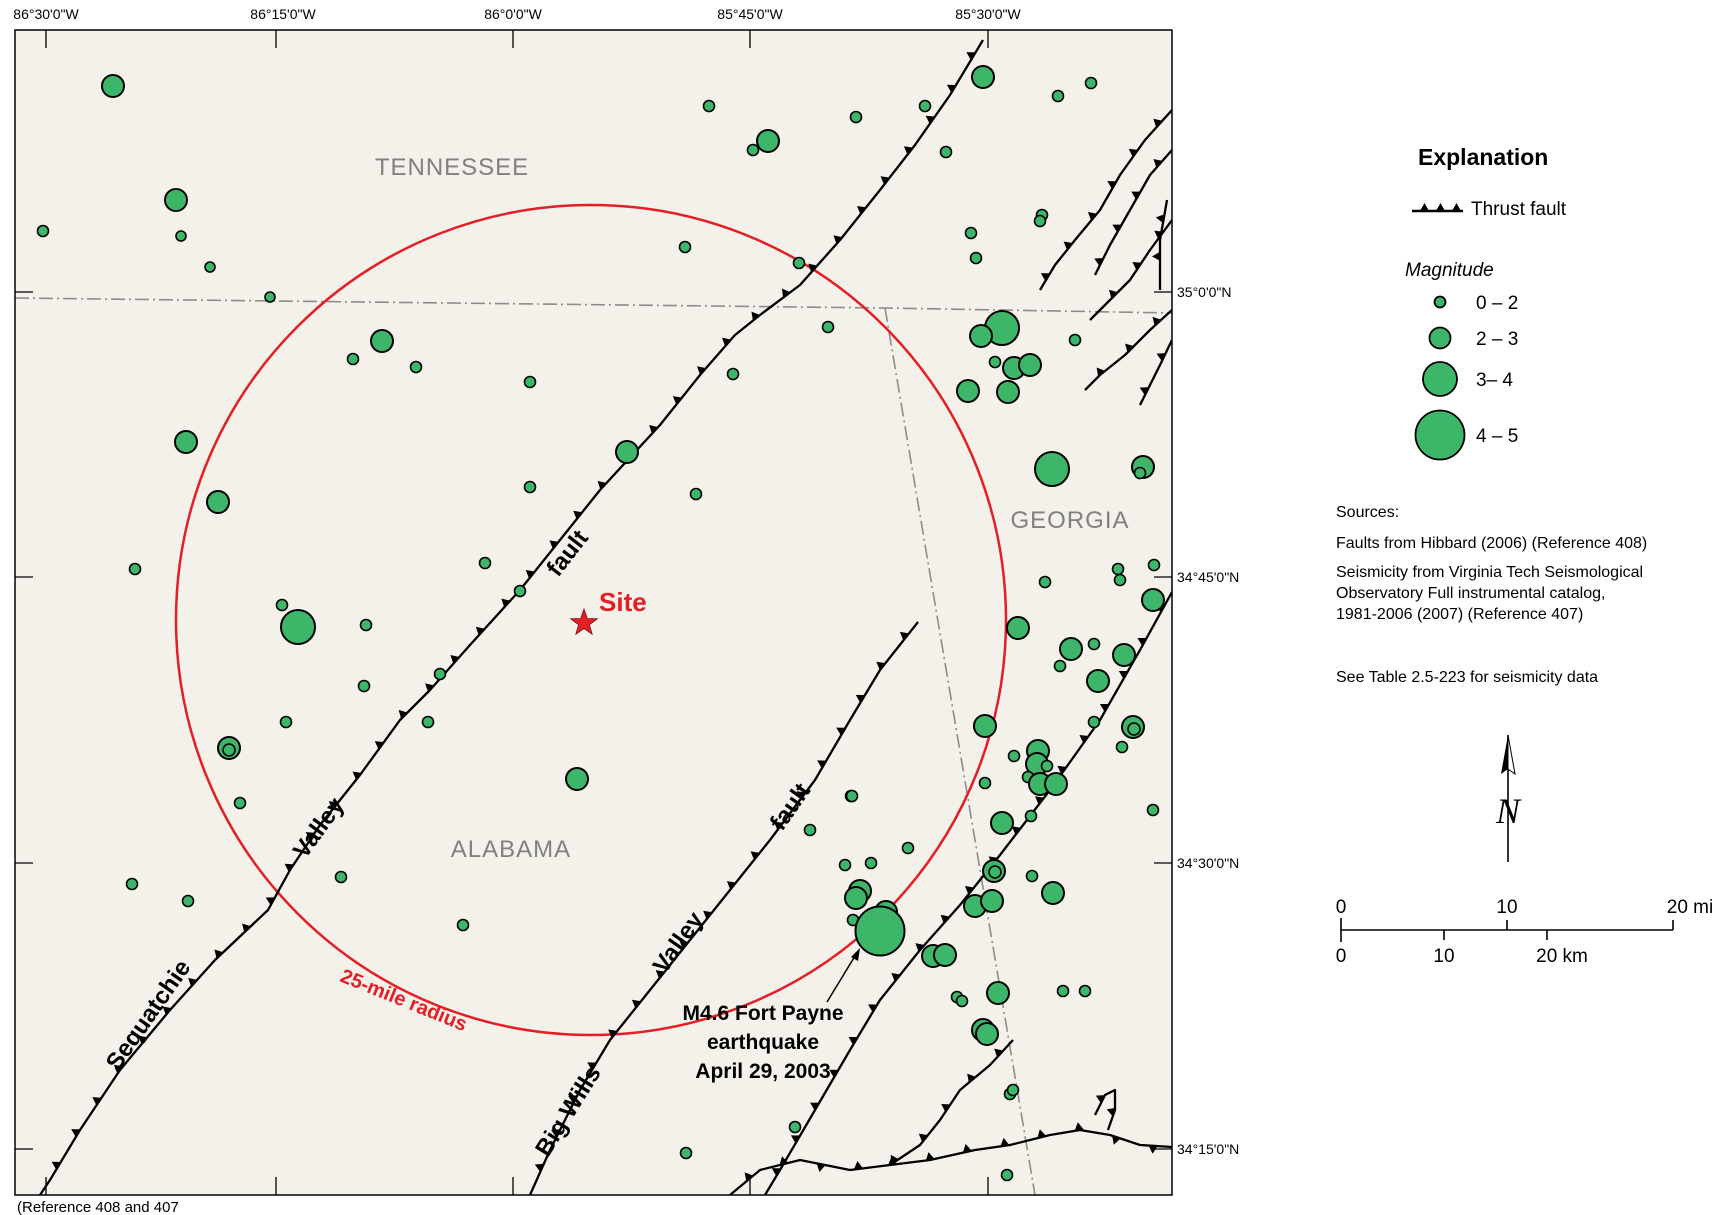 Image resolution: width=1729 pixels, height=1215 pixels. What do you see at coordinates (283, 14) in the screenshot?
I see `lon-label-86-15: 86°15'0"W` at bounding box center [283, 14].